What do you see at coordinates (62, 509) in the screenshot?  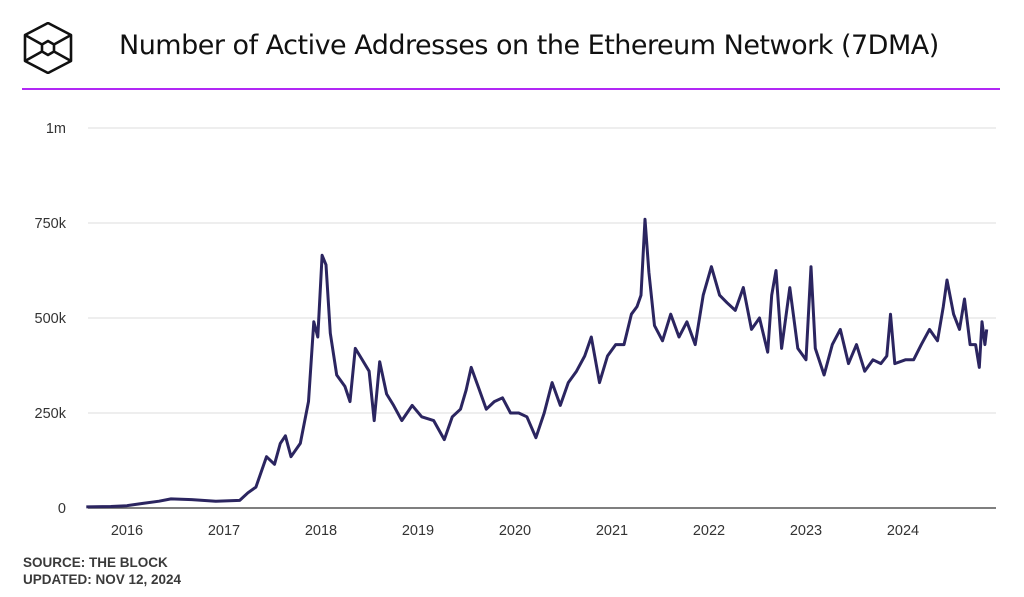 I see `y-tick-label: 0` at bounding box center [62, 509].